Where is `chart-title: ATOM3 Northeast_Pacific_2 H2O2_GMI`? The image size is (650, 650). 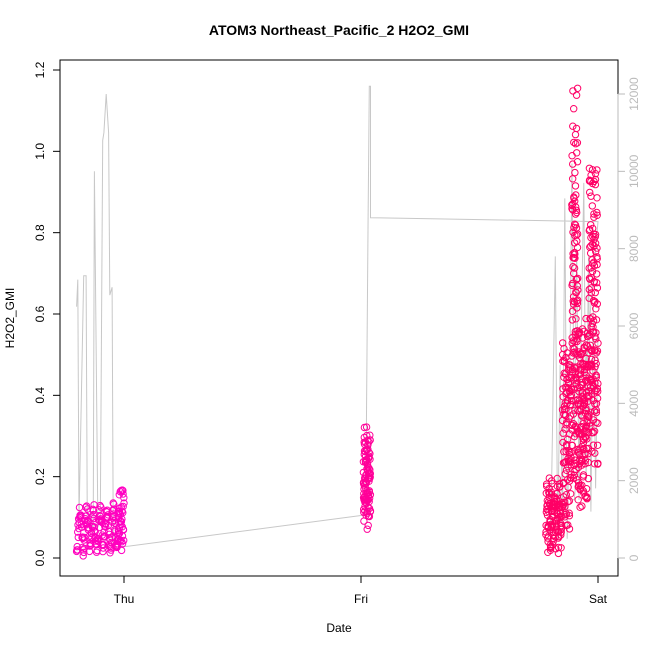
chart-title: ATOM3 Northeast_Pacific_2 H2O2_GMI is located at coordinates (339, 30).